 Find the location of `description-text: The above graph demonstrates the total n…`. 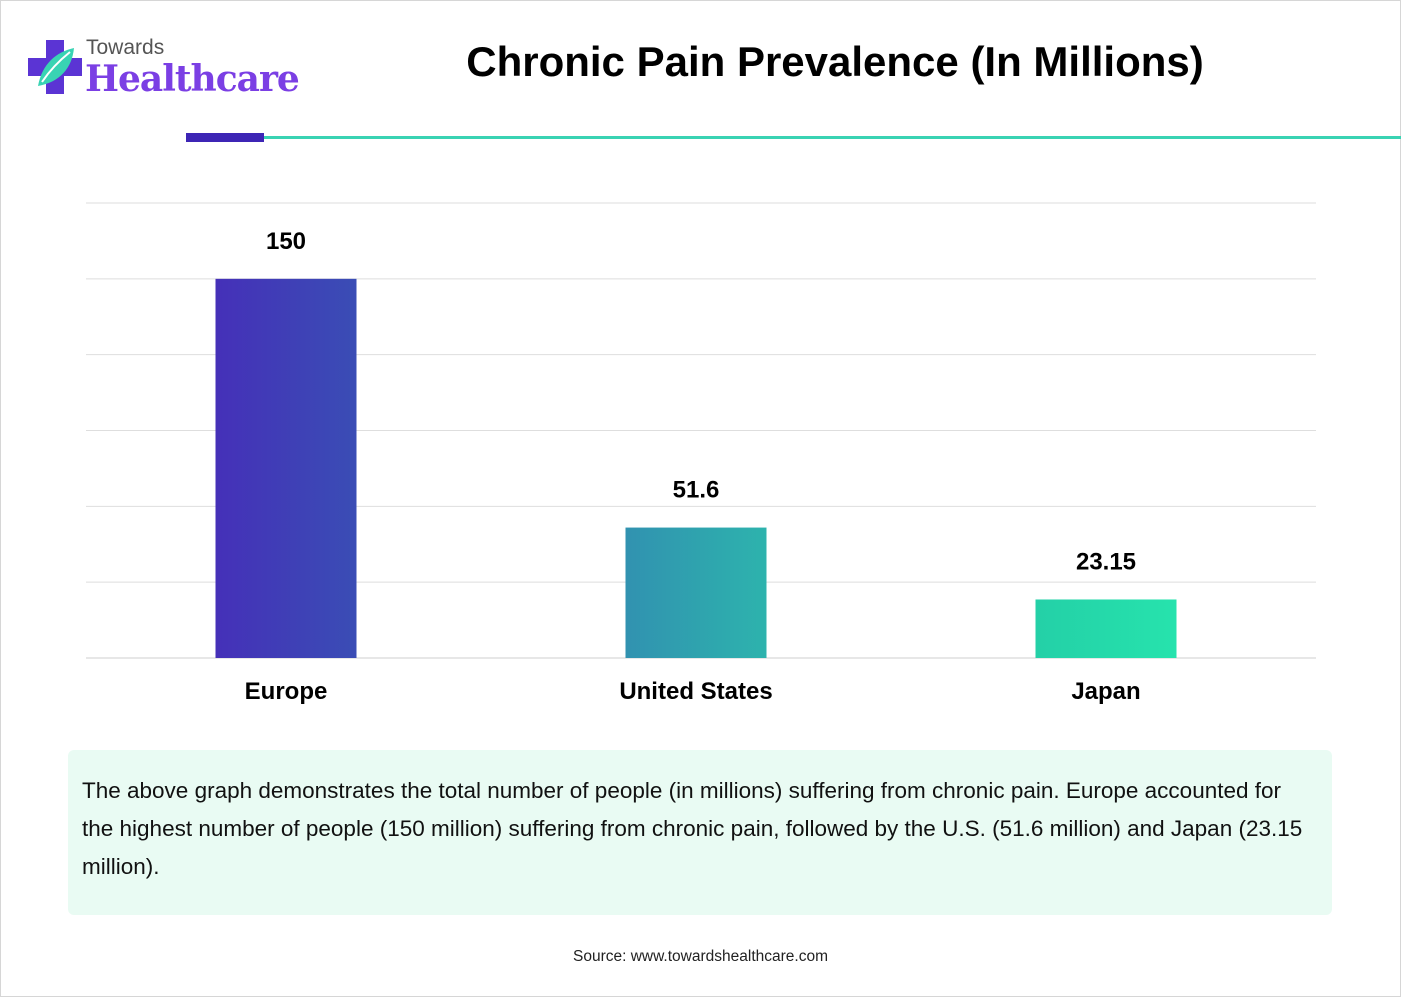

description-text: The above graph demonstrates the total n… is located at coordinates (692, 828).